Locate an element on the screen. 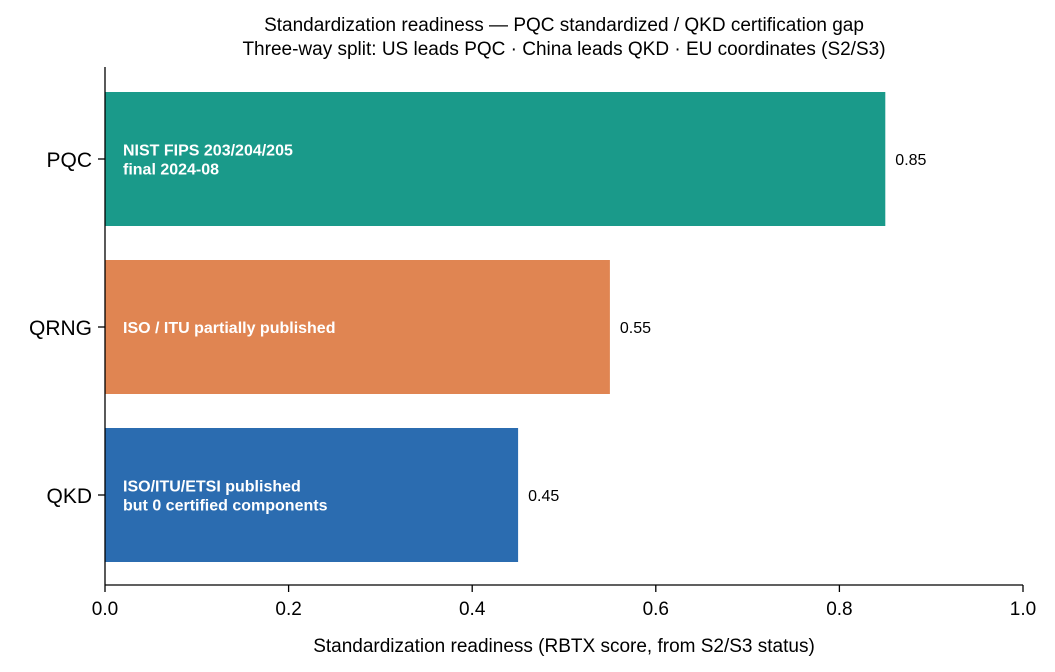  y-tick-label: PQC is located at coordinates (69, 160).